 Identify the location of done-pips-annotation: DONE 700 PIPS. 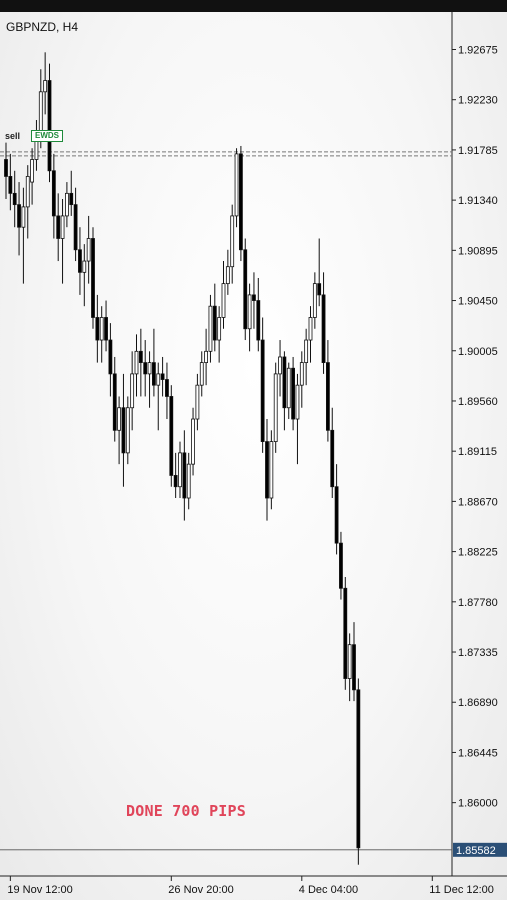
(186, 811).